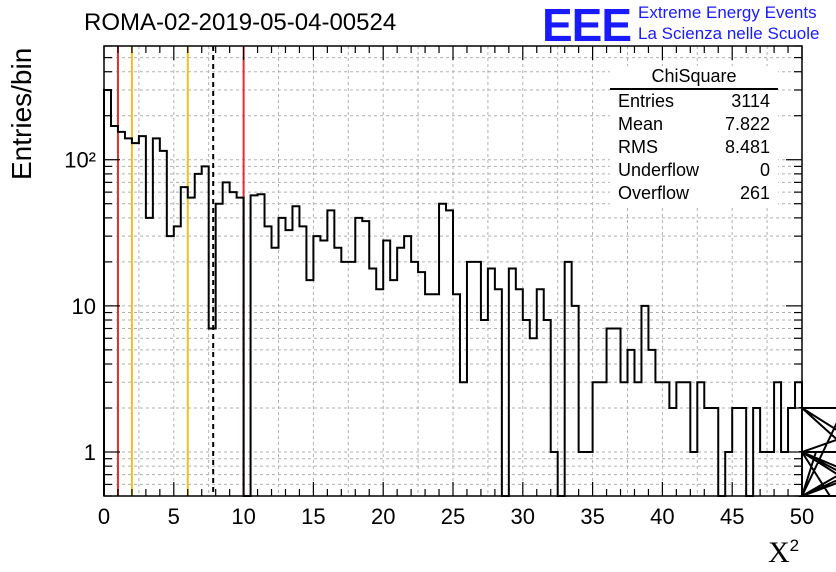  What do you see at coordinates (90, 452) in the screenshot?
I see `y-tick-label: 1` at bounding box center [90, 452].